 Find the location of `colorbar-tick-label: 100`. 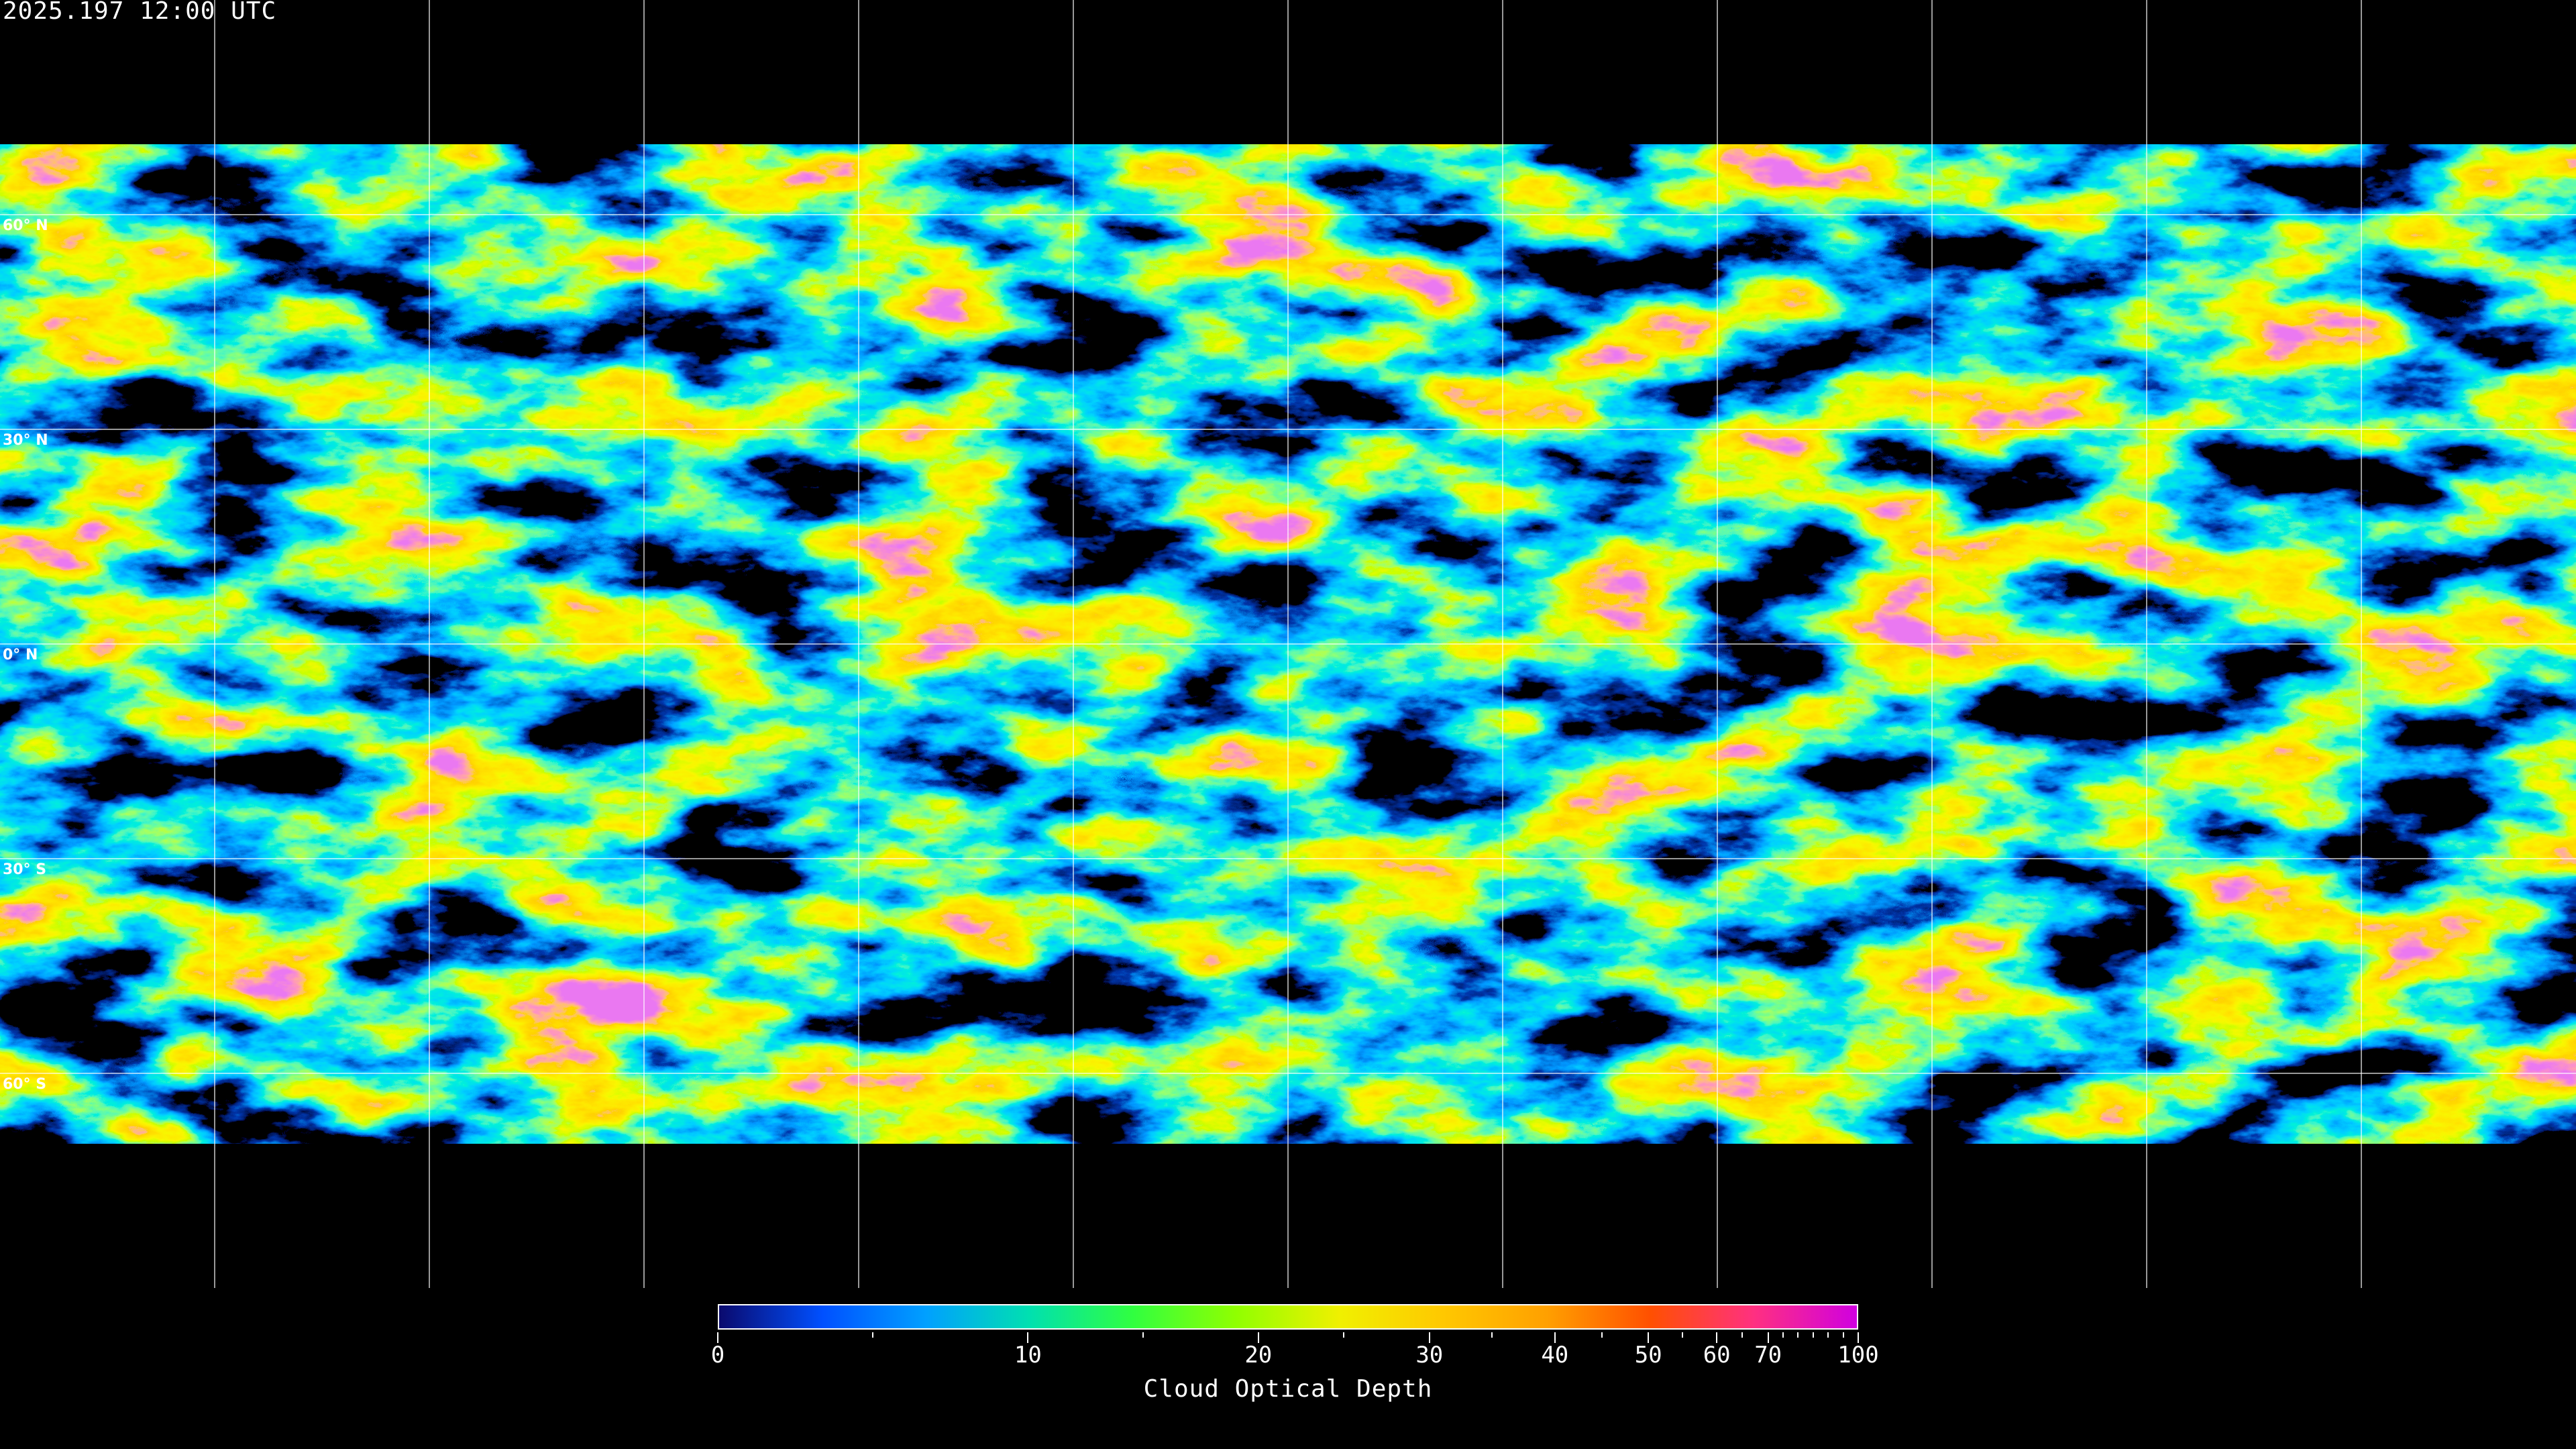

colorbar-tick-label: 100 is located at coordinates (1858, 1355).